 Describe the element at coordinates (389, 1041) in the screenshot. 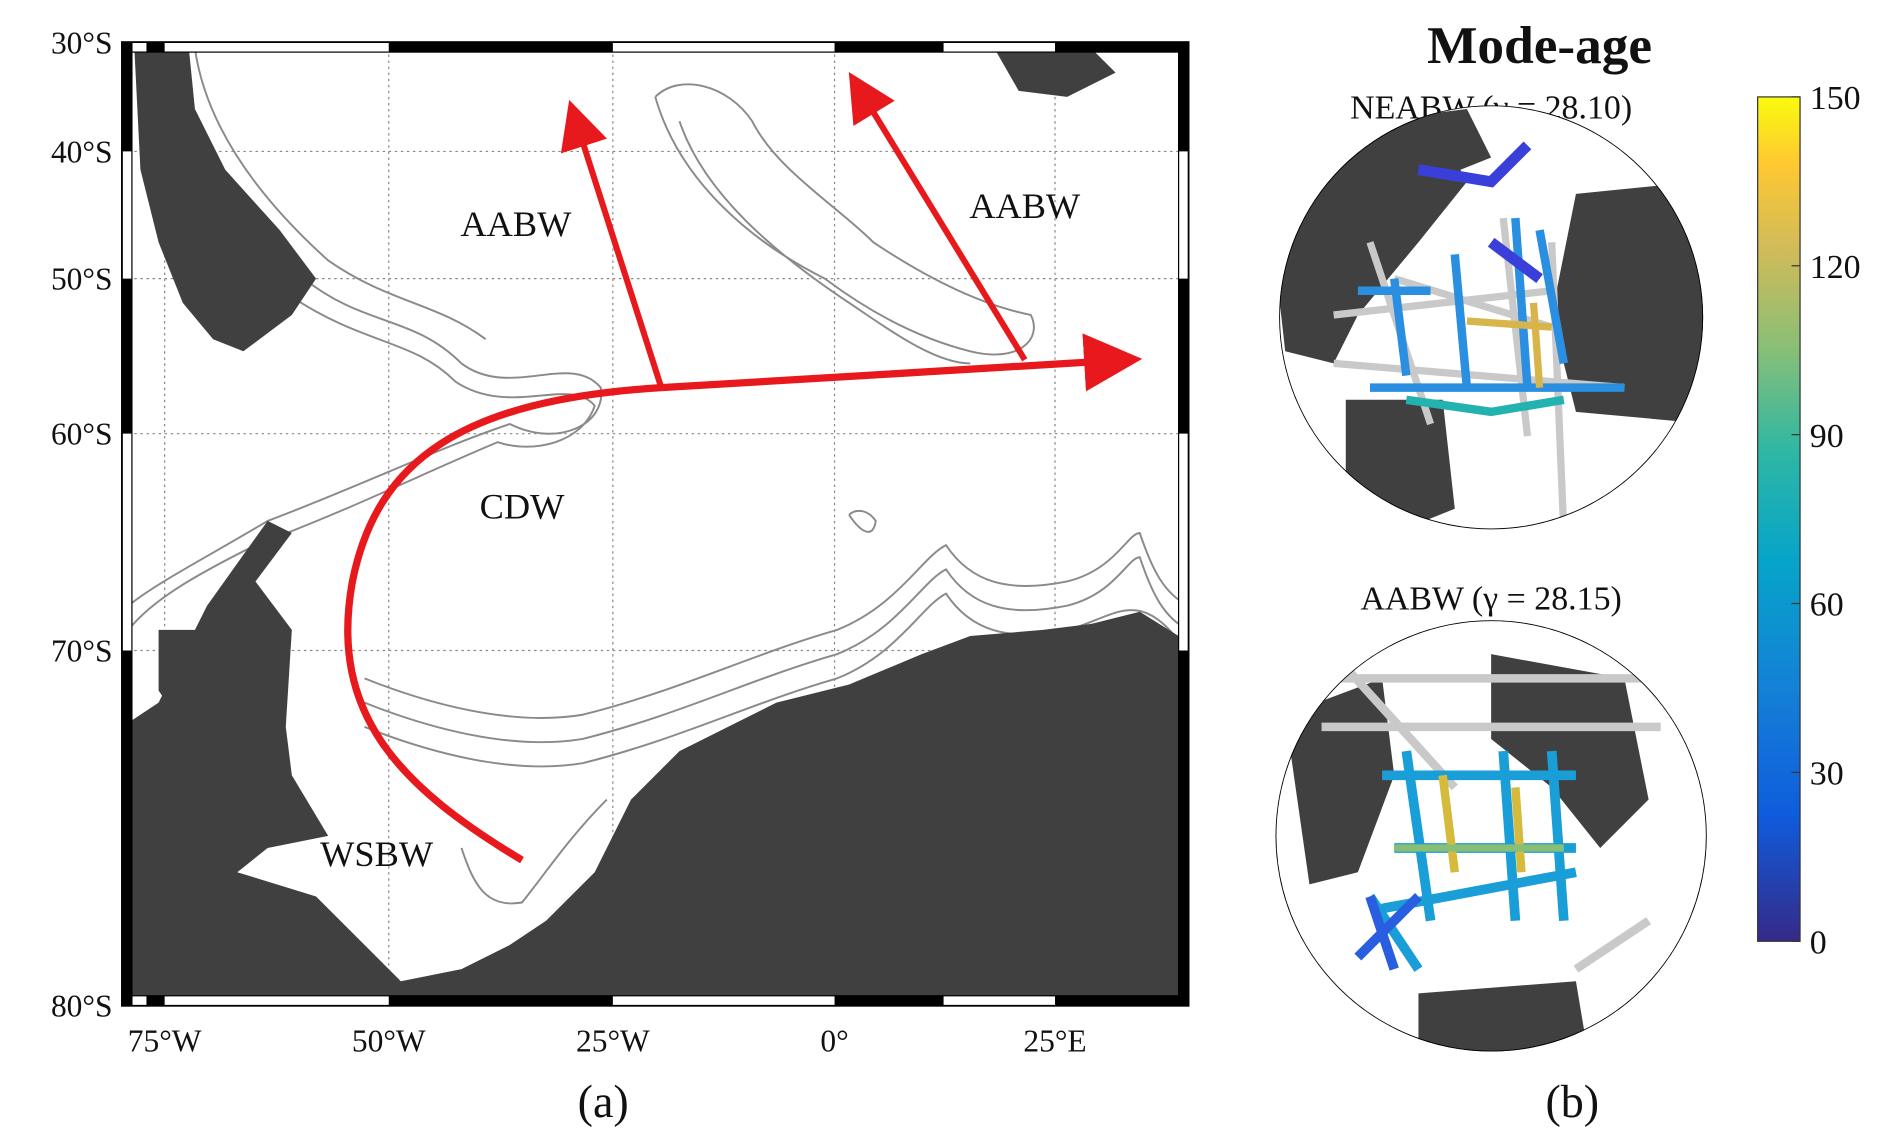

I see `lon-label: 50°W` at that location.